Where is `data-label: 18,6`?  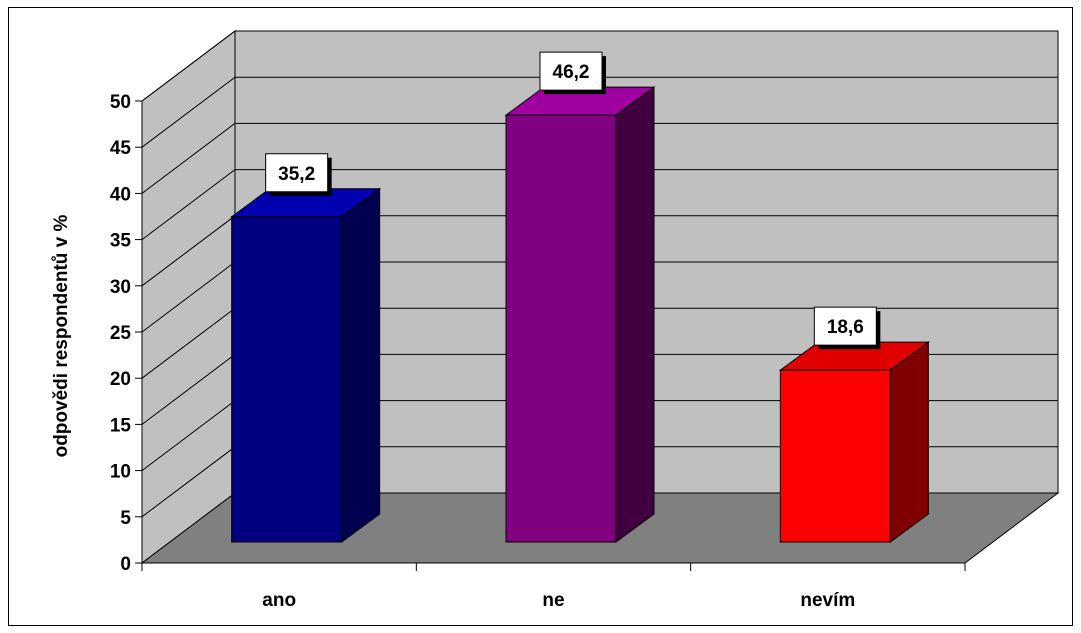
data-label: 18,6 is located at coordinates (845, 327).